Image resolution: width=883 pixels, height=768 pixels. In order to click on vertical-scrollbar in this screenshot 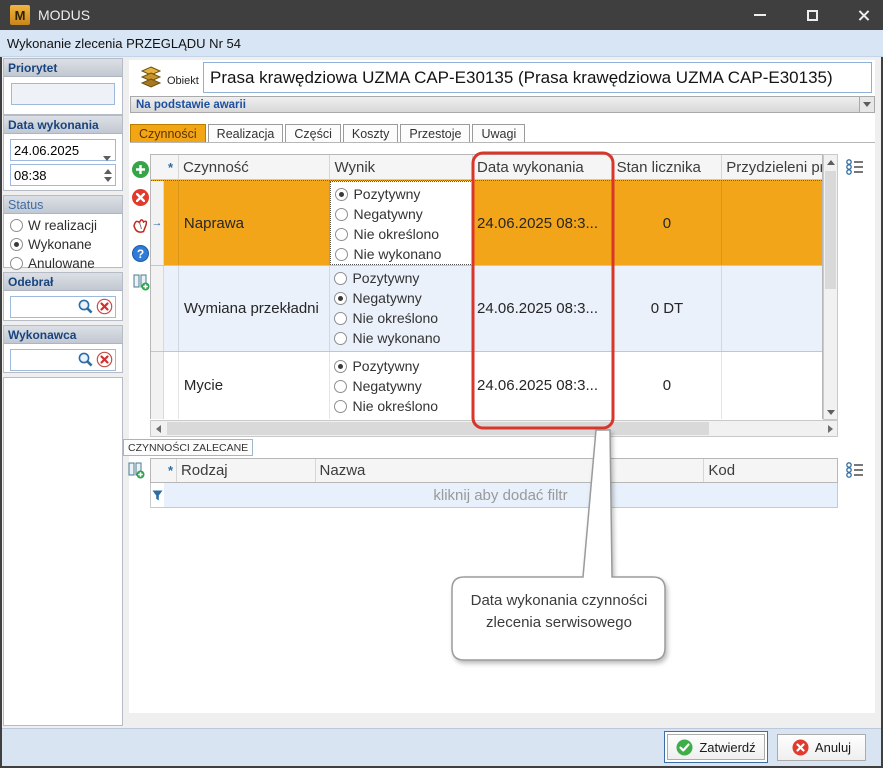, I will do `click(830, 287)`.